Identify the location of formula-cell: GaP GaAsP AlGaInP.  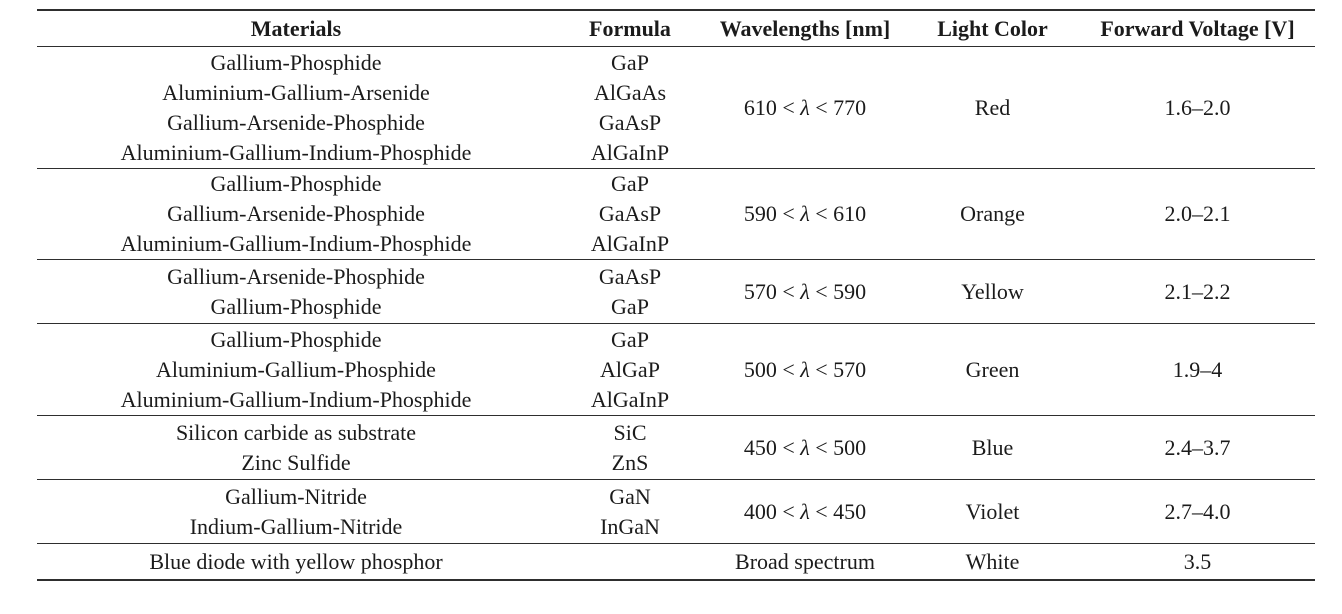
(630, 214).